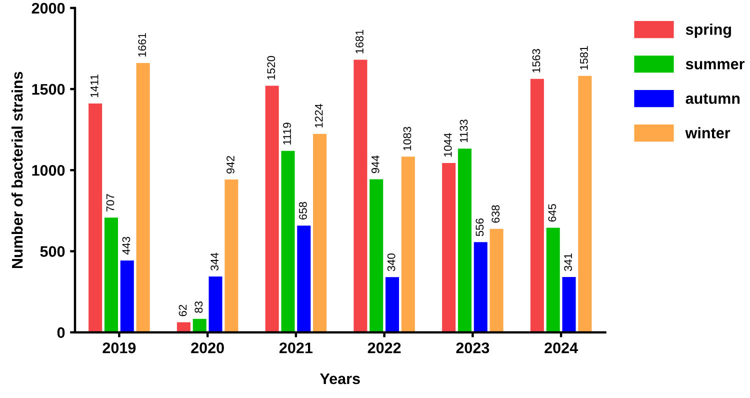  What do you see at coordinates (584, 58) in the screenshot?
I see `data-label: 1581` at bounding box center [584, 58].